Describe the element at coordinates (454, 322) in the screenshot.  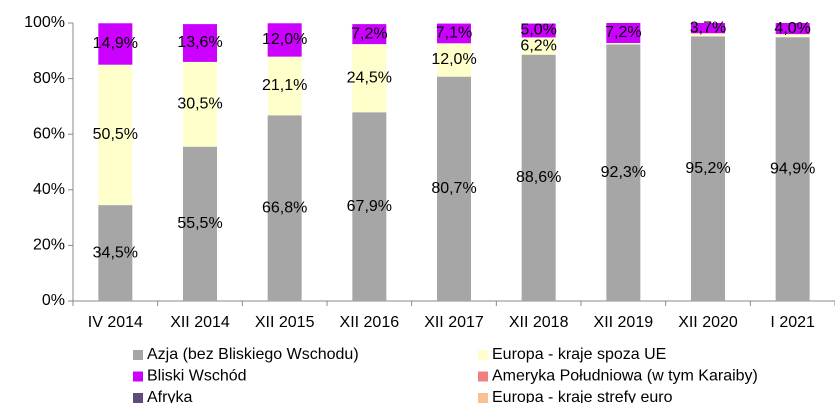
I see `x-tick-label: XII 2017` at that location.